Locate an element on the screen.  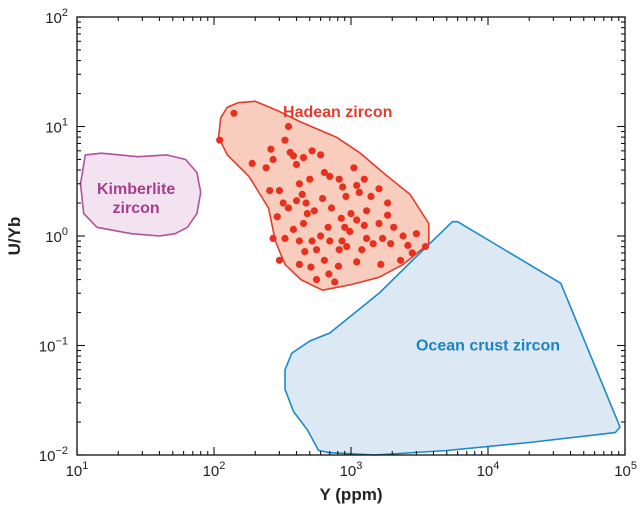
region-label-kimberlite-zircon: Kimberlite is located at coordinates (136, 189).